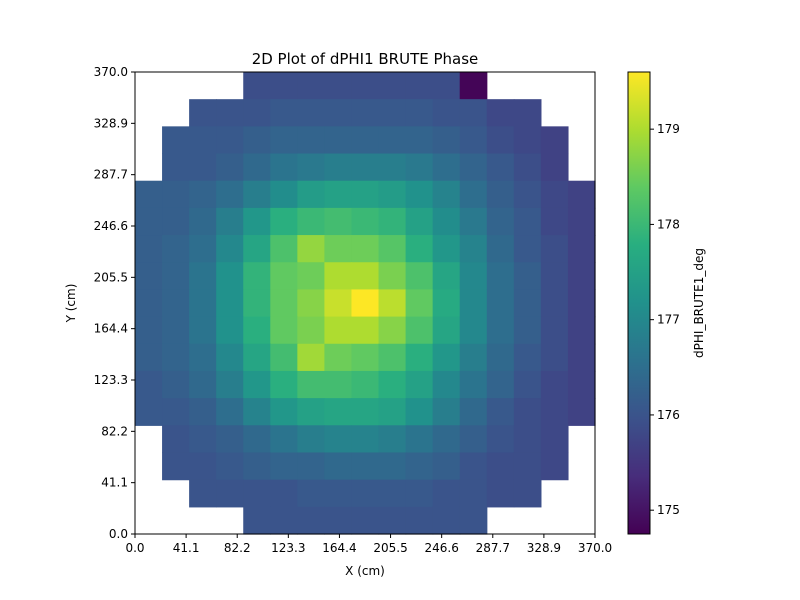  I want to click on colorbar-tick-label: 176, so click(668, 415).